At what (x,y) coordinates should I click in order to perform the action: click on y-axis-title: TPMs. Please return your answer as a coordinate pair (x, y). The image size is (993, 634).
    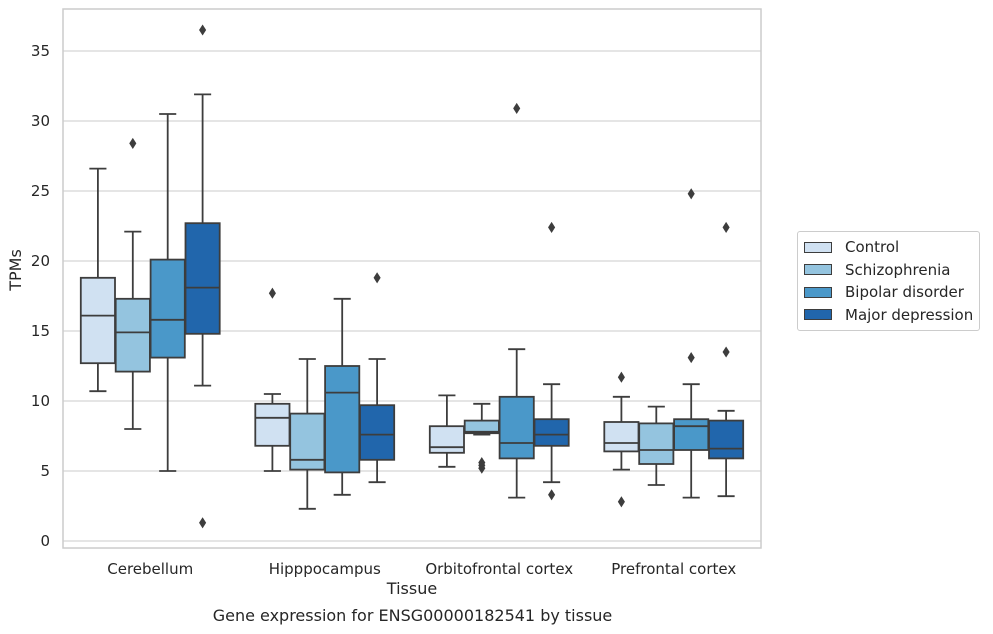
    Looking at the image, I should click on (15, 270).